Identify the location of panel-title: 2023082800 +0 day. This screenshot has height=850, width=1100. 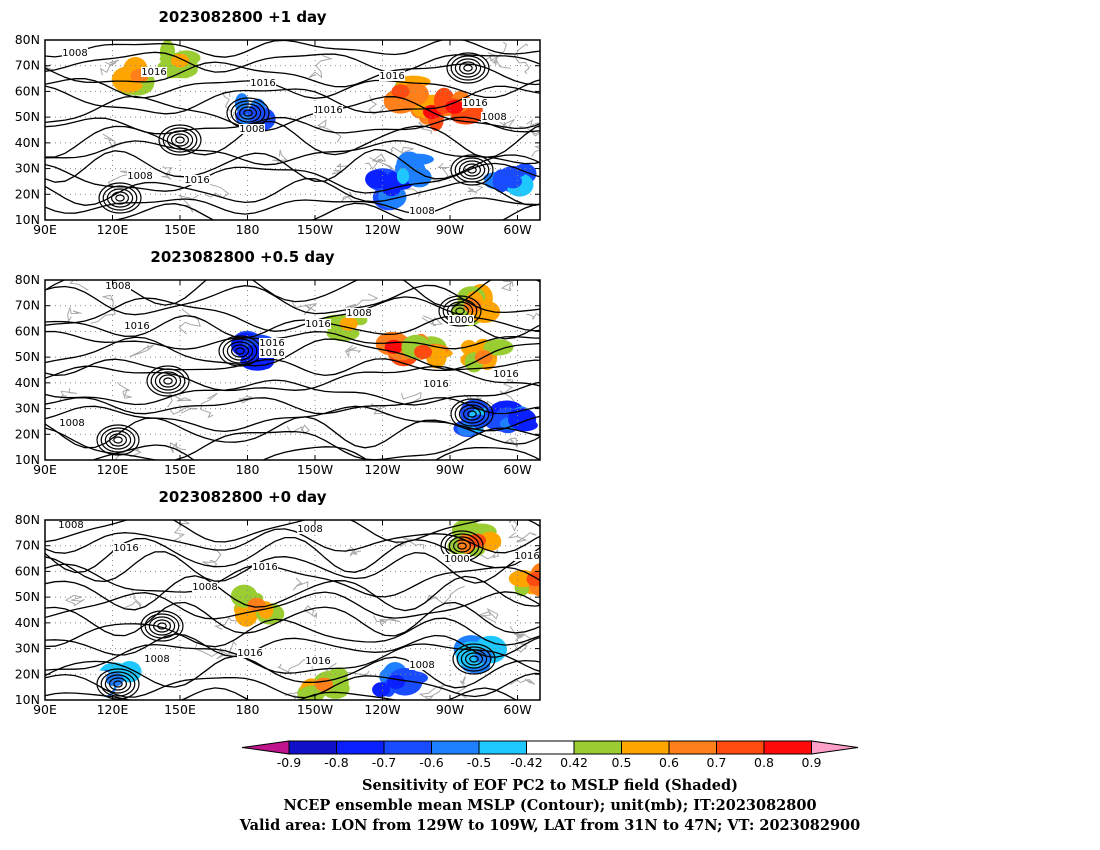
(243, 497).